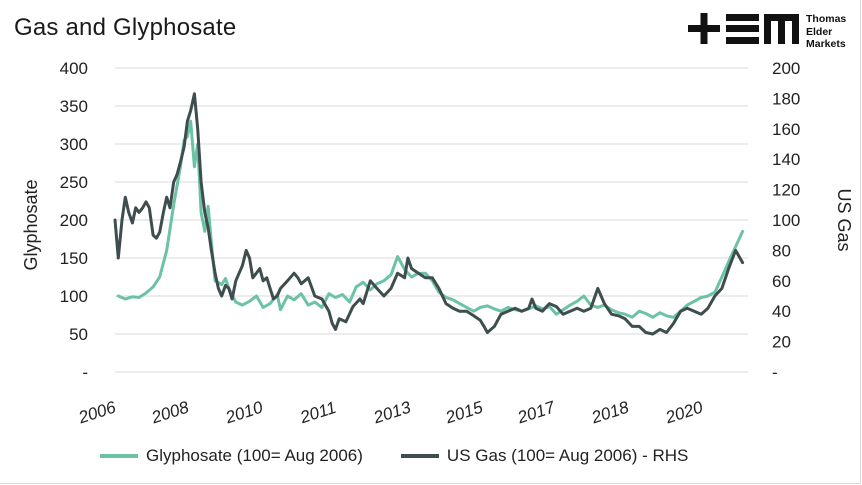  I want to click on y-tick-label-left: 200, so click(74, 220).